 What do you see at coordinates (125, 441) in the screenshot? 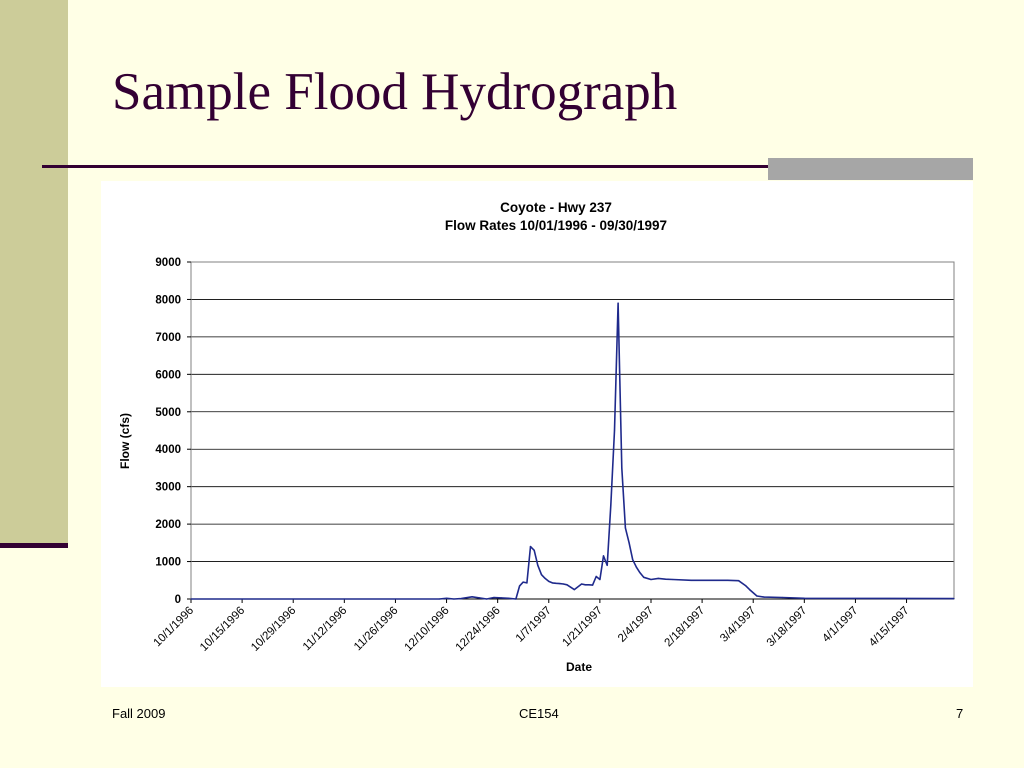
I see `y-axis-title: Flow (cfs)` at bounding box center [125, 441].